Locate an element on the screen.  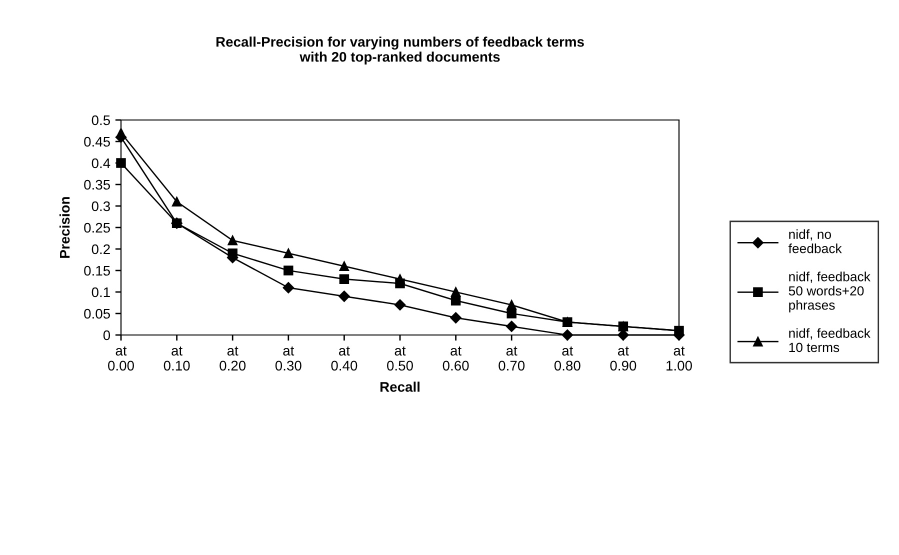
y-tick-label: 0.5 is located at coordinates (101, 120).